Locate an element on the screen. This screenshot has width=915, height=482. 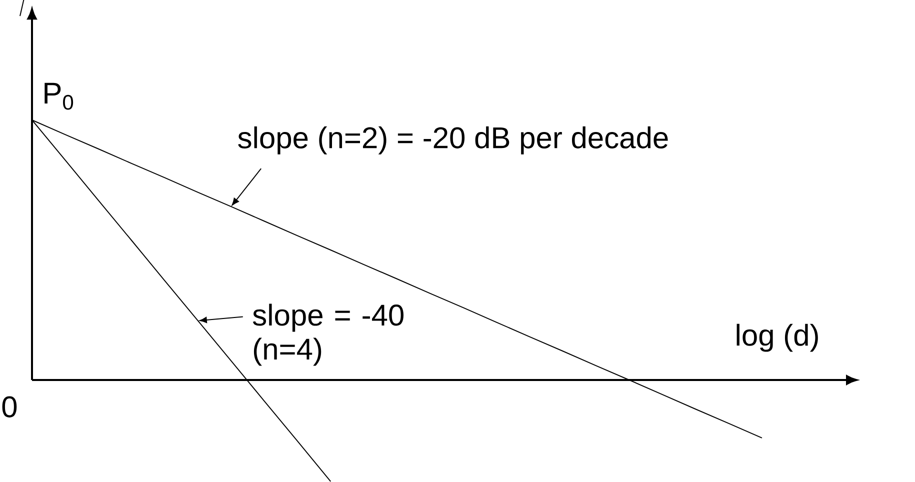
annotation: slope = -40 (n=4) is located at coordinates (328, 335).